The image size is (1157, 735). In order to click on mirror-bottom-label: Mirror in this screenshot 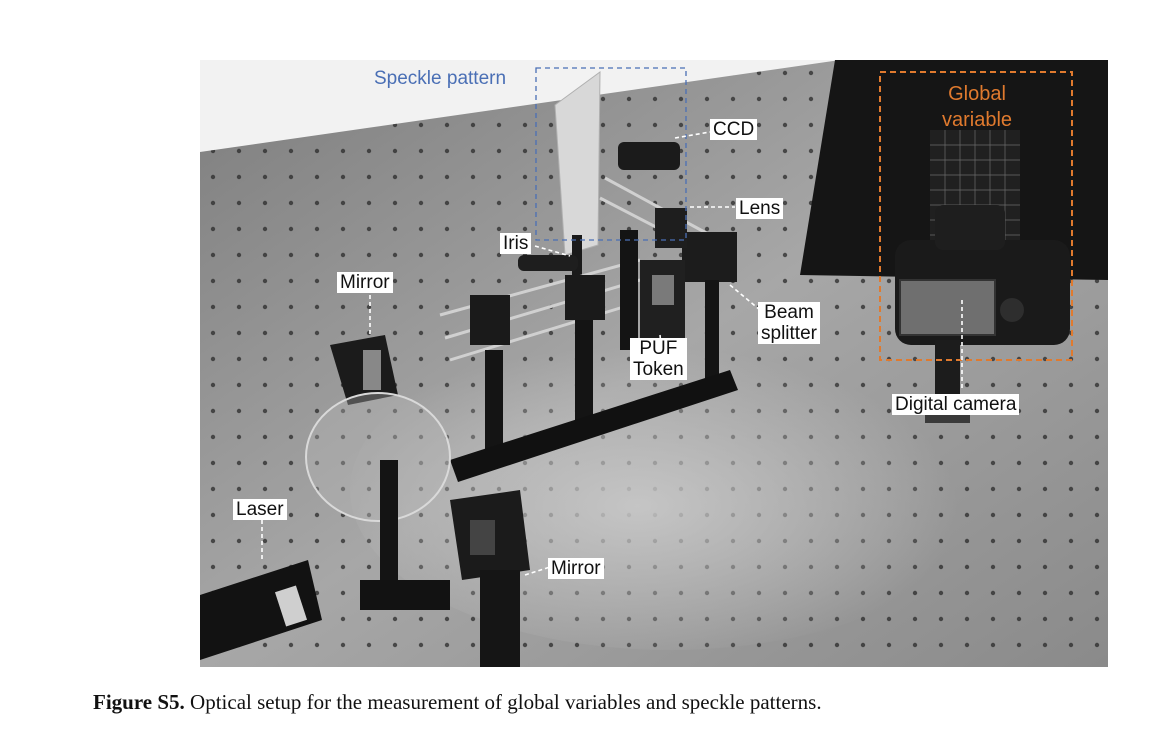, I will do `click(576, 568)`.